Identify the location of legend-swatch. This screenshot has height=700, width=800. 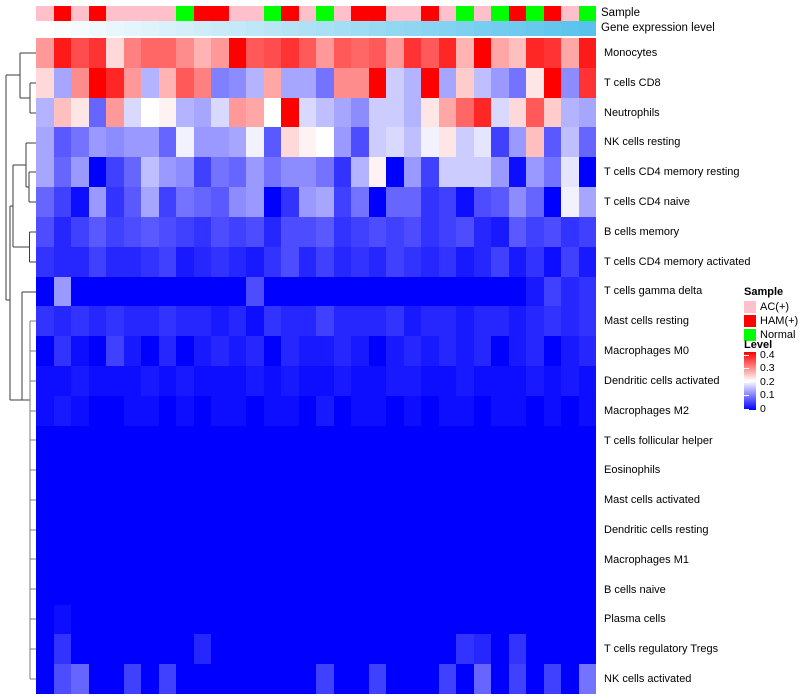
(750, 334).